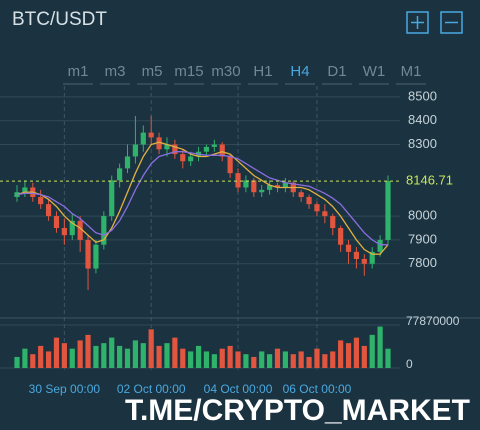 This screenshot has width=480, height=430. Describe the element at coordinates (422, 262) in the screenshot. I see `y-tick-label: 7800` at that location.